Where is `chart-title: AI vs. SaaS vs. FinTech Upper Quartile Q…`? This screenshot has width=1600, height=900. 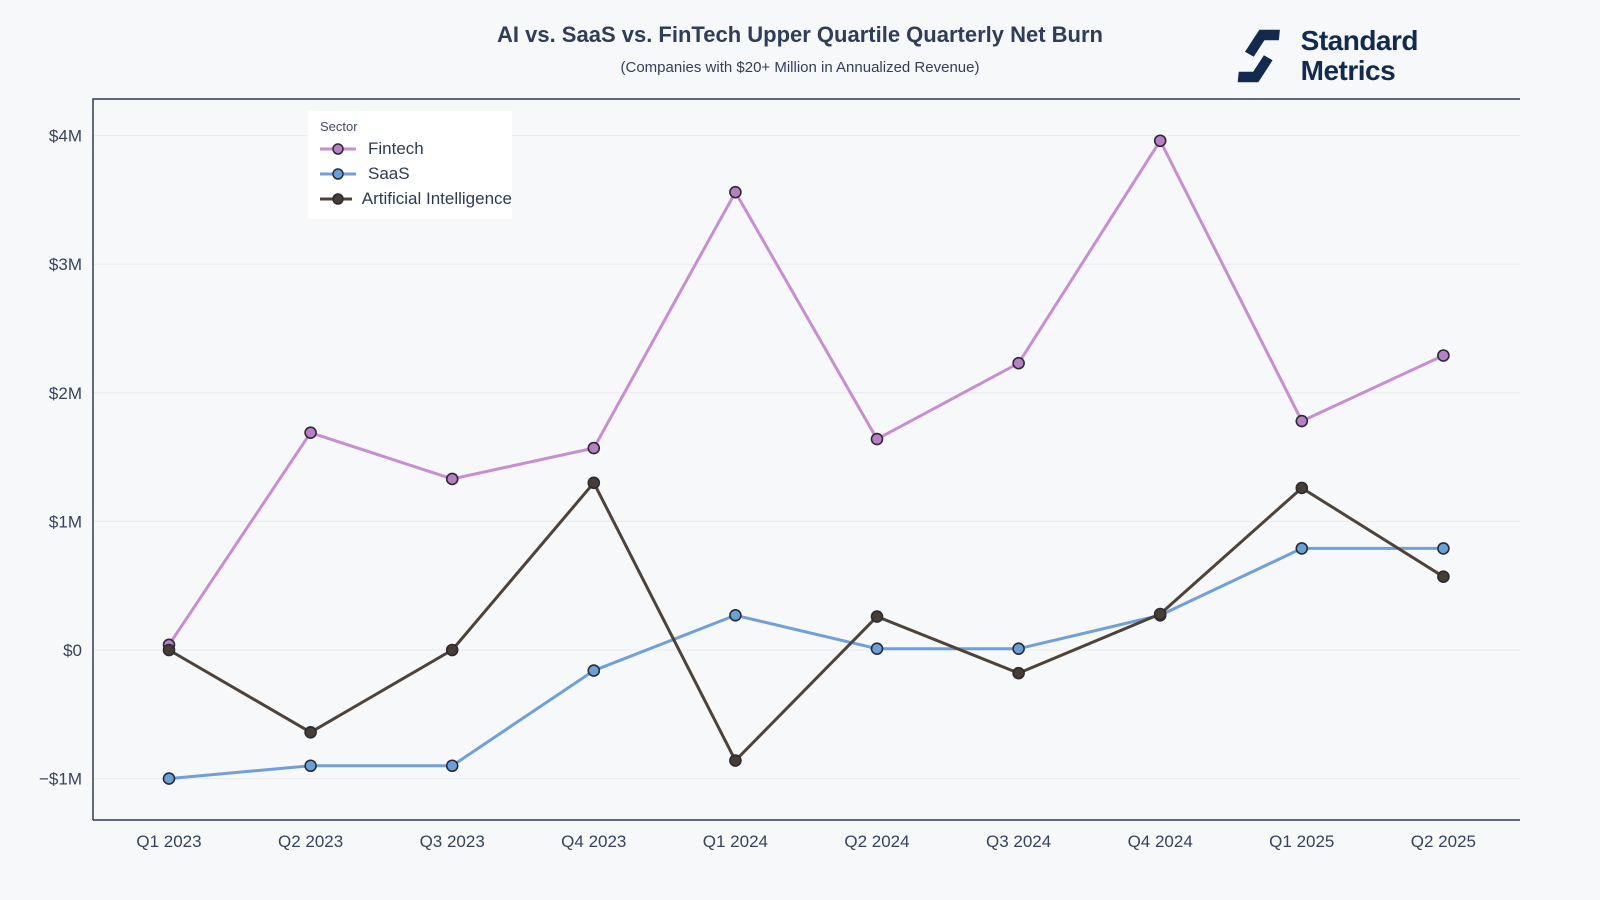
chart-title: AI vs. SaaS vs. FinTech Upper Quartile Q… is located at coordinates (800, 34).